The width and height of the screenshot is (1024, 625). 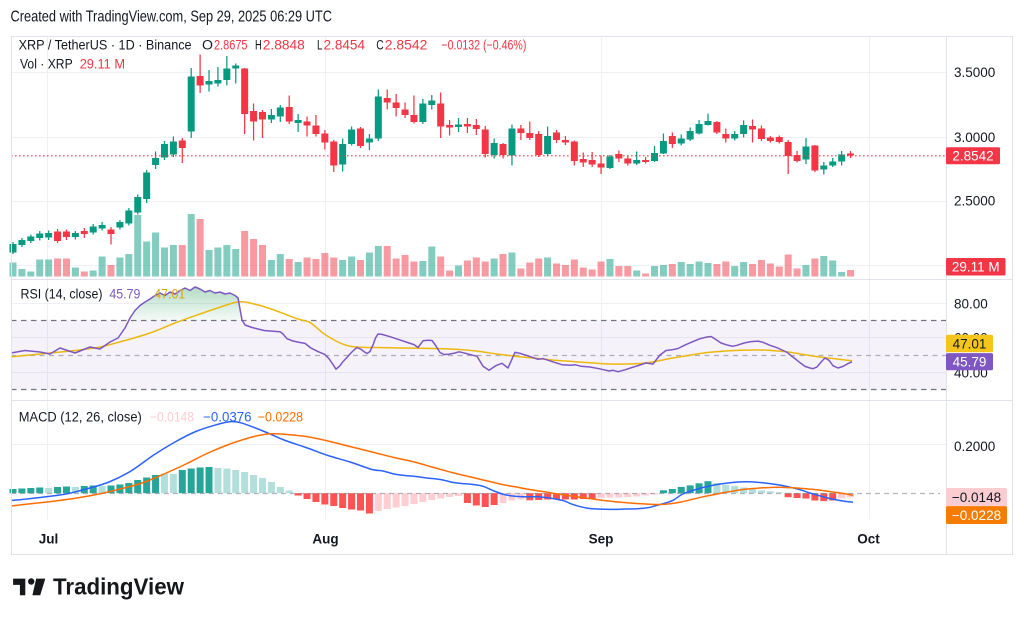 I want to click on svg-text: Sep, so click(x=601, y=538).